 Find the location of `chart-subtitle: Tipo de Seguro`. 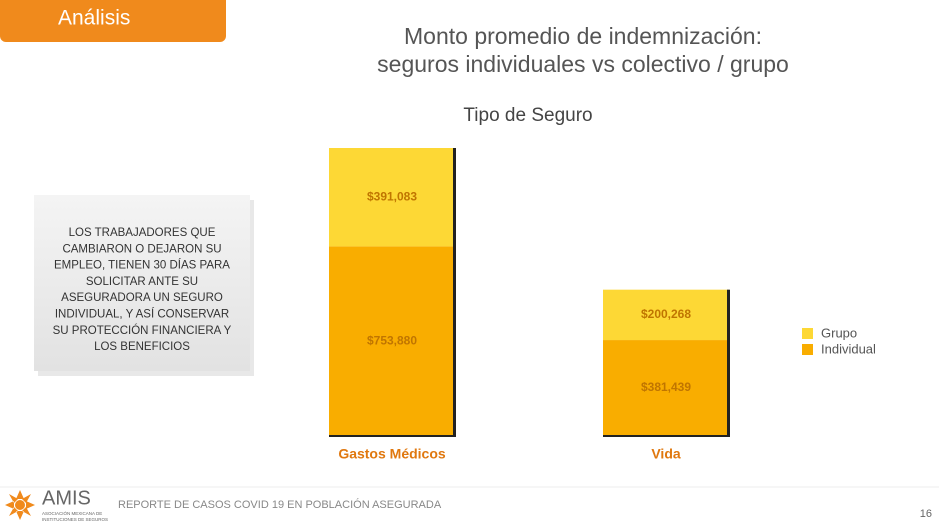

chart-subtitle: Tipo de Seguro is located at coordinates (527, 115).